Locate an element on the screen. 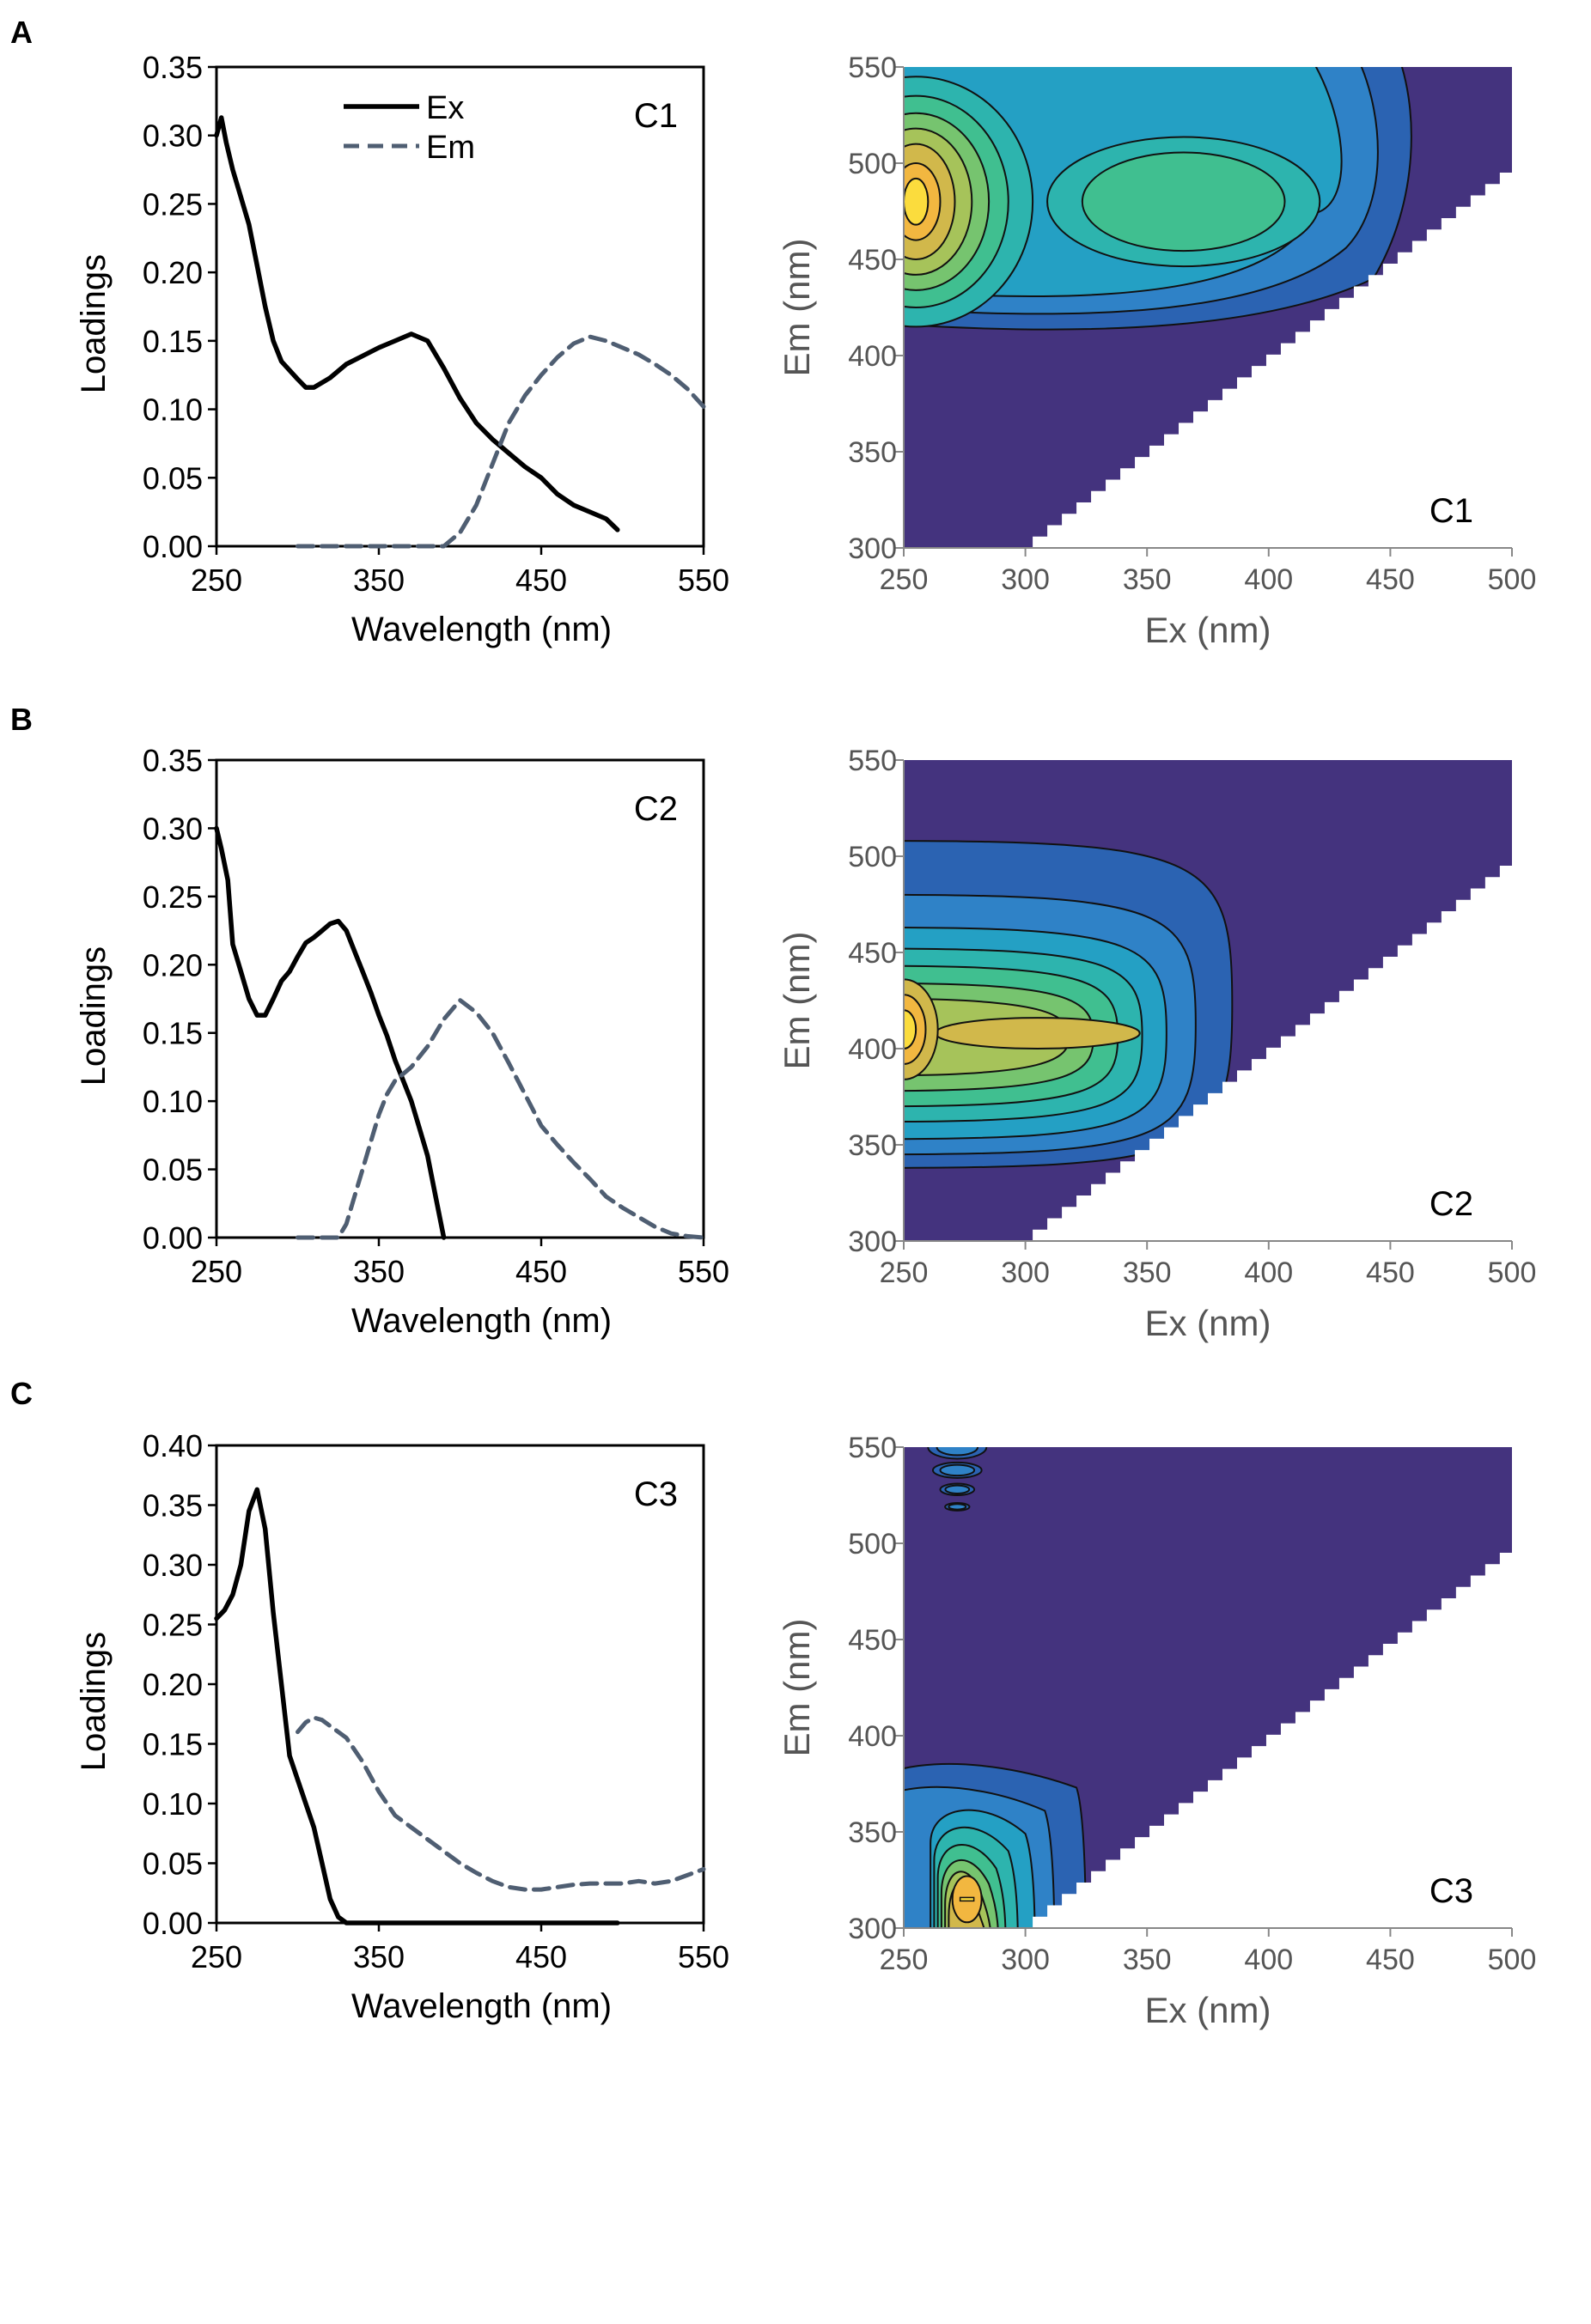 The width and height of the screenshot is (1591, 2324). panel-letter: B is located at coordinates (21, 720).